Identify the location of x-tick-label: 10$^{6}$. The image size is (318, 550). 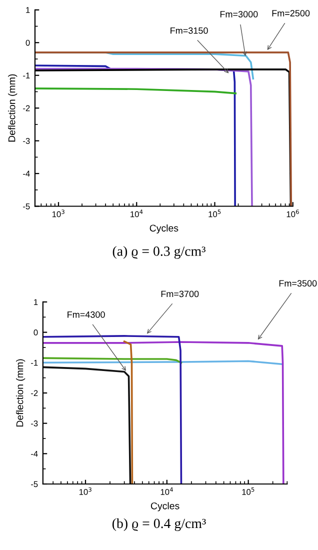
(292, 214).